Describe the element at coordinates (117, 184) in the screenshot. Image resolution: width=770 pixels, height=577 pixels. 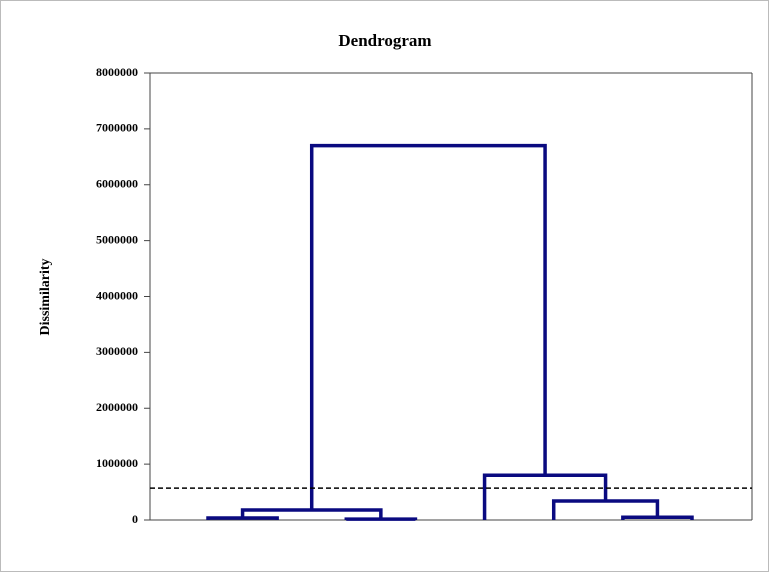
I see `y-tick-label: 6000000` at that location.